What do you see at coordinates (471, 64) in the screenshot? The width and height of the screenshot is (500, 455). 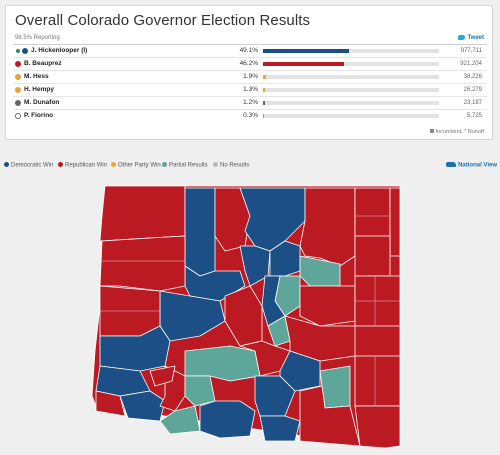 I see `candidate-votes: 921,204` at bounding box center [471, 64].